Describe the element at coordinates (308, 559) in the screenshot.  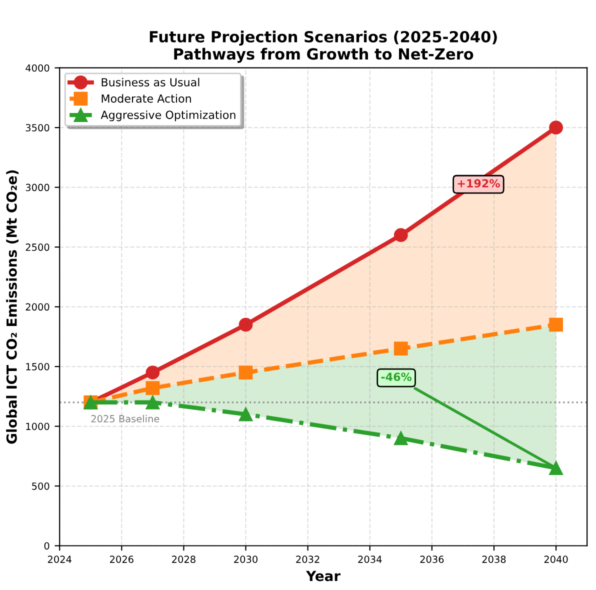
I see `x-tick-label: 2032` at that location.